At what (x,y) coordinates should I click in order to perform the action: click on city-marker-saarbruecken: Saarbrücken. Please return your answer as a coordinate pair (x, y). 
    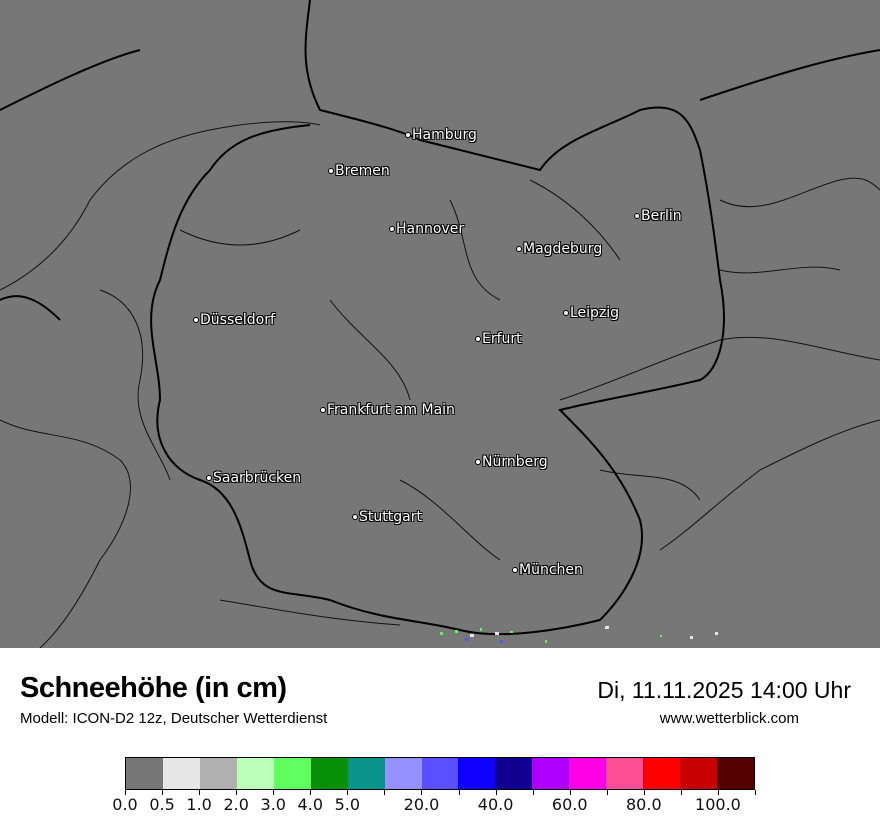
    Looking at the image, I should click on (253, 478).